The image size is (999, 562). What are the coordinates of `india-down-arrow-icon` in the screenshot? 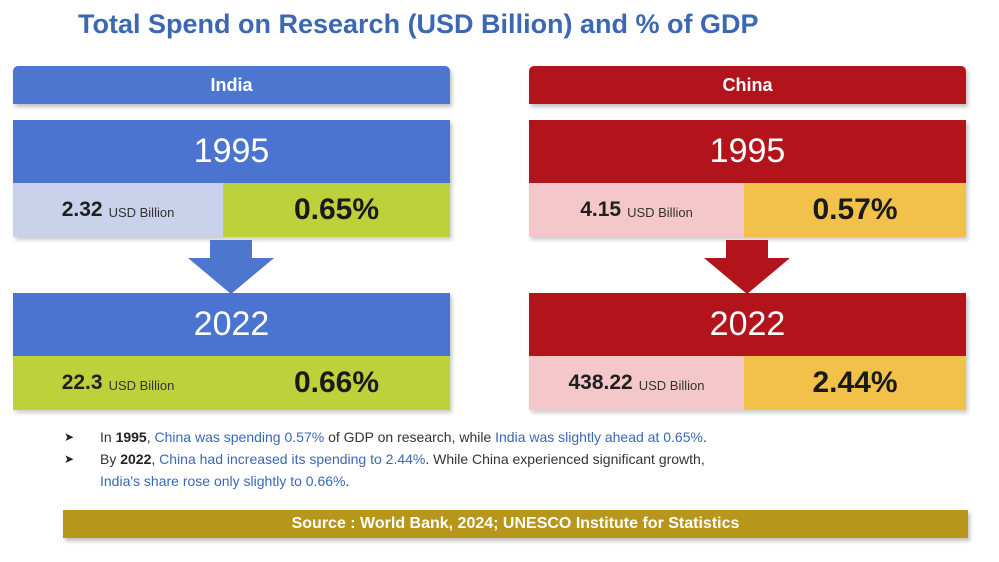 It's located at (231, 267).